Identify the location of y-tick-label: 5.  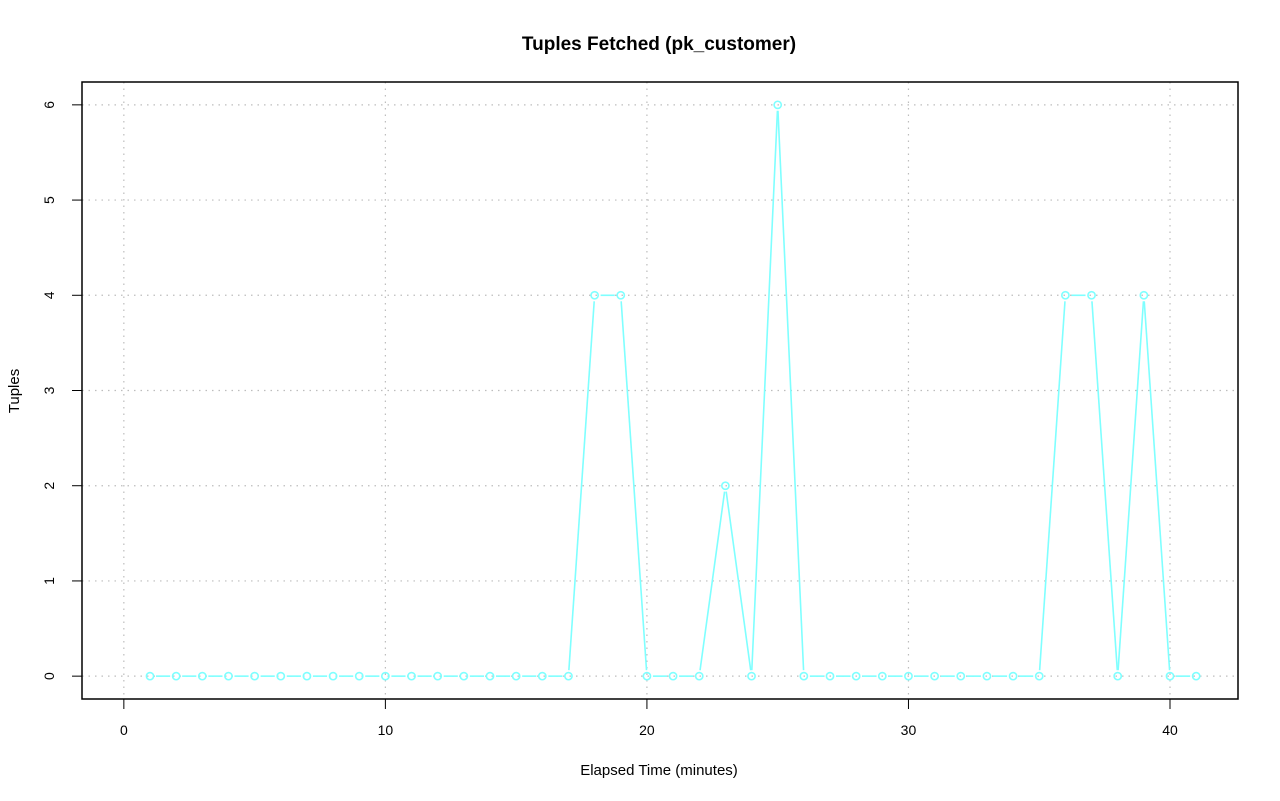
(49, 200).